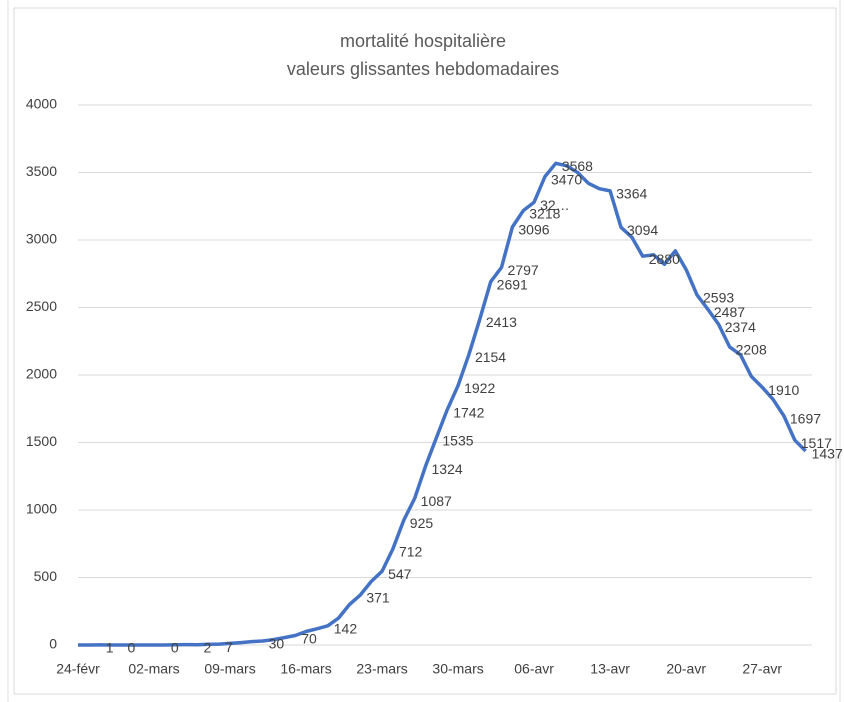 Image resolution: width=844 pixels, height=702 pixels. I want to click on x-tick-label: 30-mars, so click(457, 669).